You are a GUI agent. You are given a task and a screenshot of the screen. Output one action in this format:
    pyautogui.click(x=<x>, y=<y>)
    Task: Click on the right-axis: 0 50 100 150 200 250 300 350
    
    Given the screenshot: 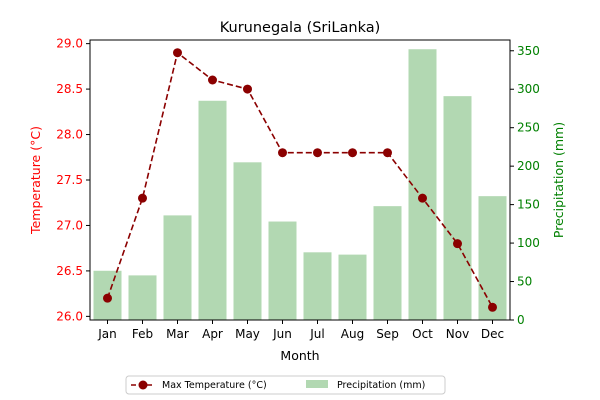 What is the action you would take?
    pyautogui.click(x=525, y=185)
    